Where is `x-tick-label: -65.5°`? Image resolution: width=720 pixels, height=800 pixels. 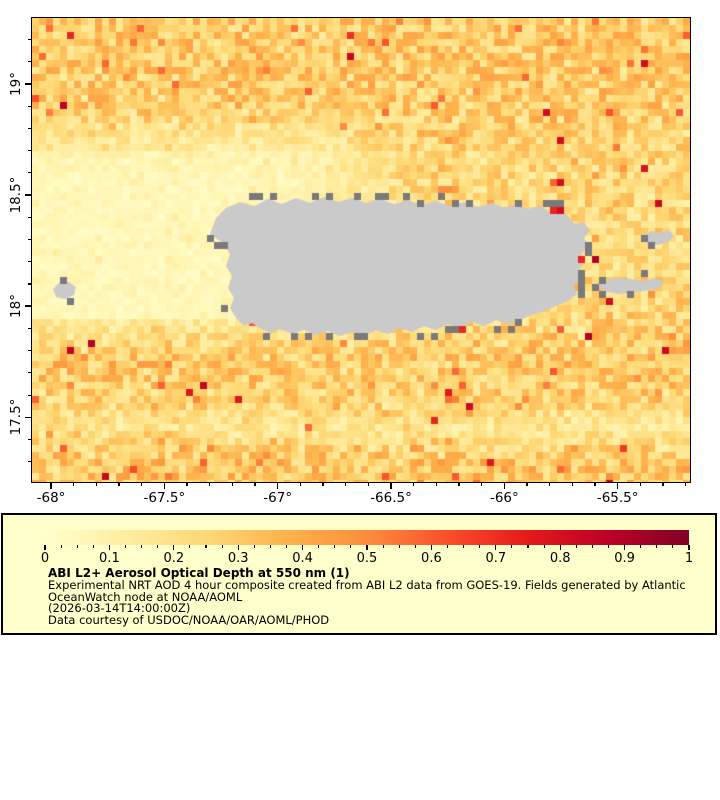
x-tick-label: -65.5° is located at coordinates (617, 498).